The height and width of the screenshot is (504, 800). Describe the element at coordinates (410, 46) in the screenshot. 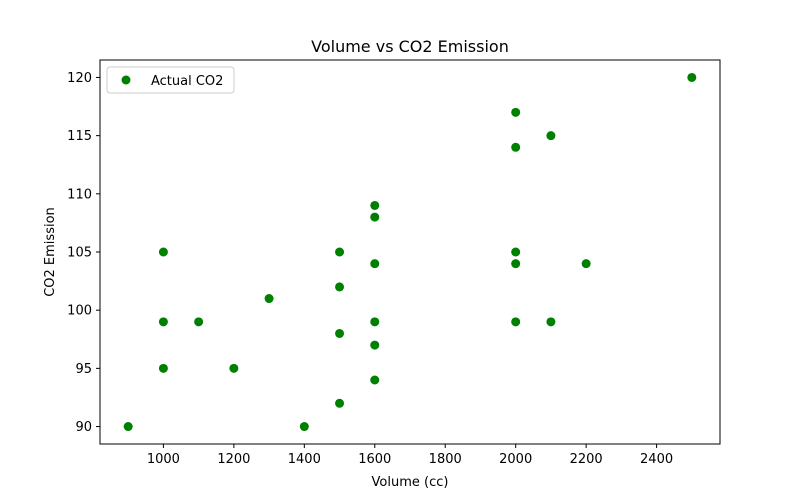

I see `chart-title: Volume vs CO2 Emission` at that location.